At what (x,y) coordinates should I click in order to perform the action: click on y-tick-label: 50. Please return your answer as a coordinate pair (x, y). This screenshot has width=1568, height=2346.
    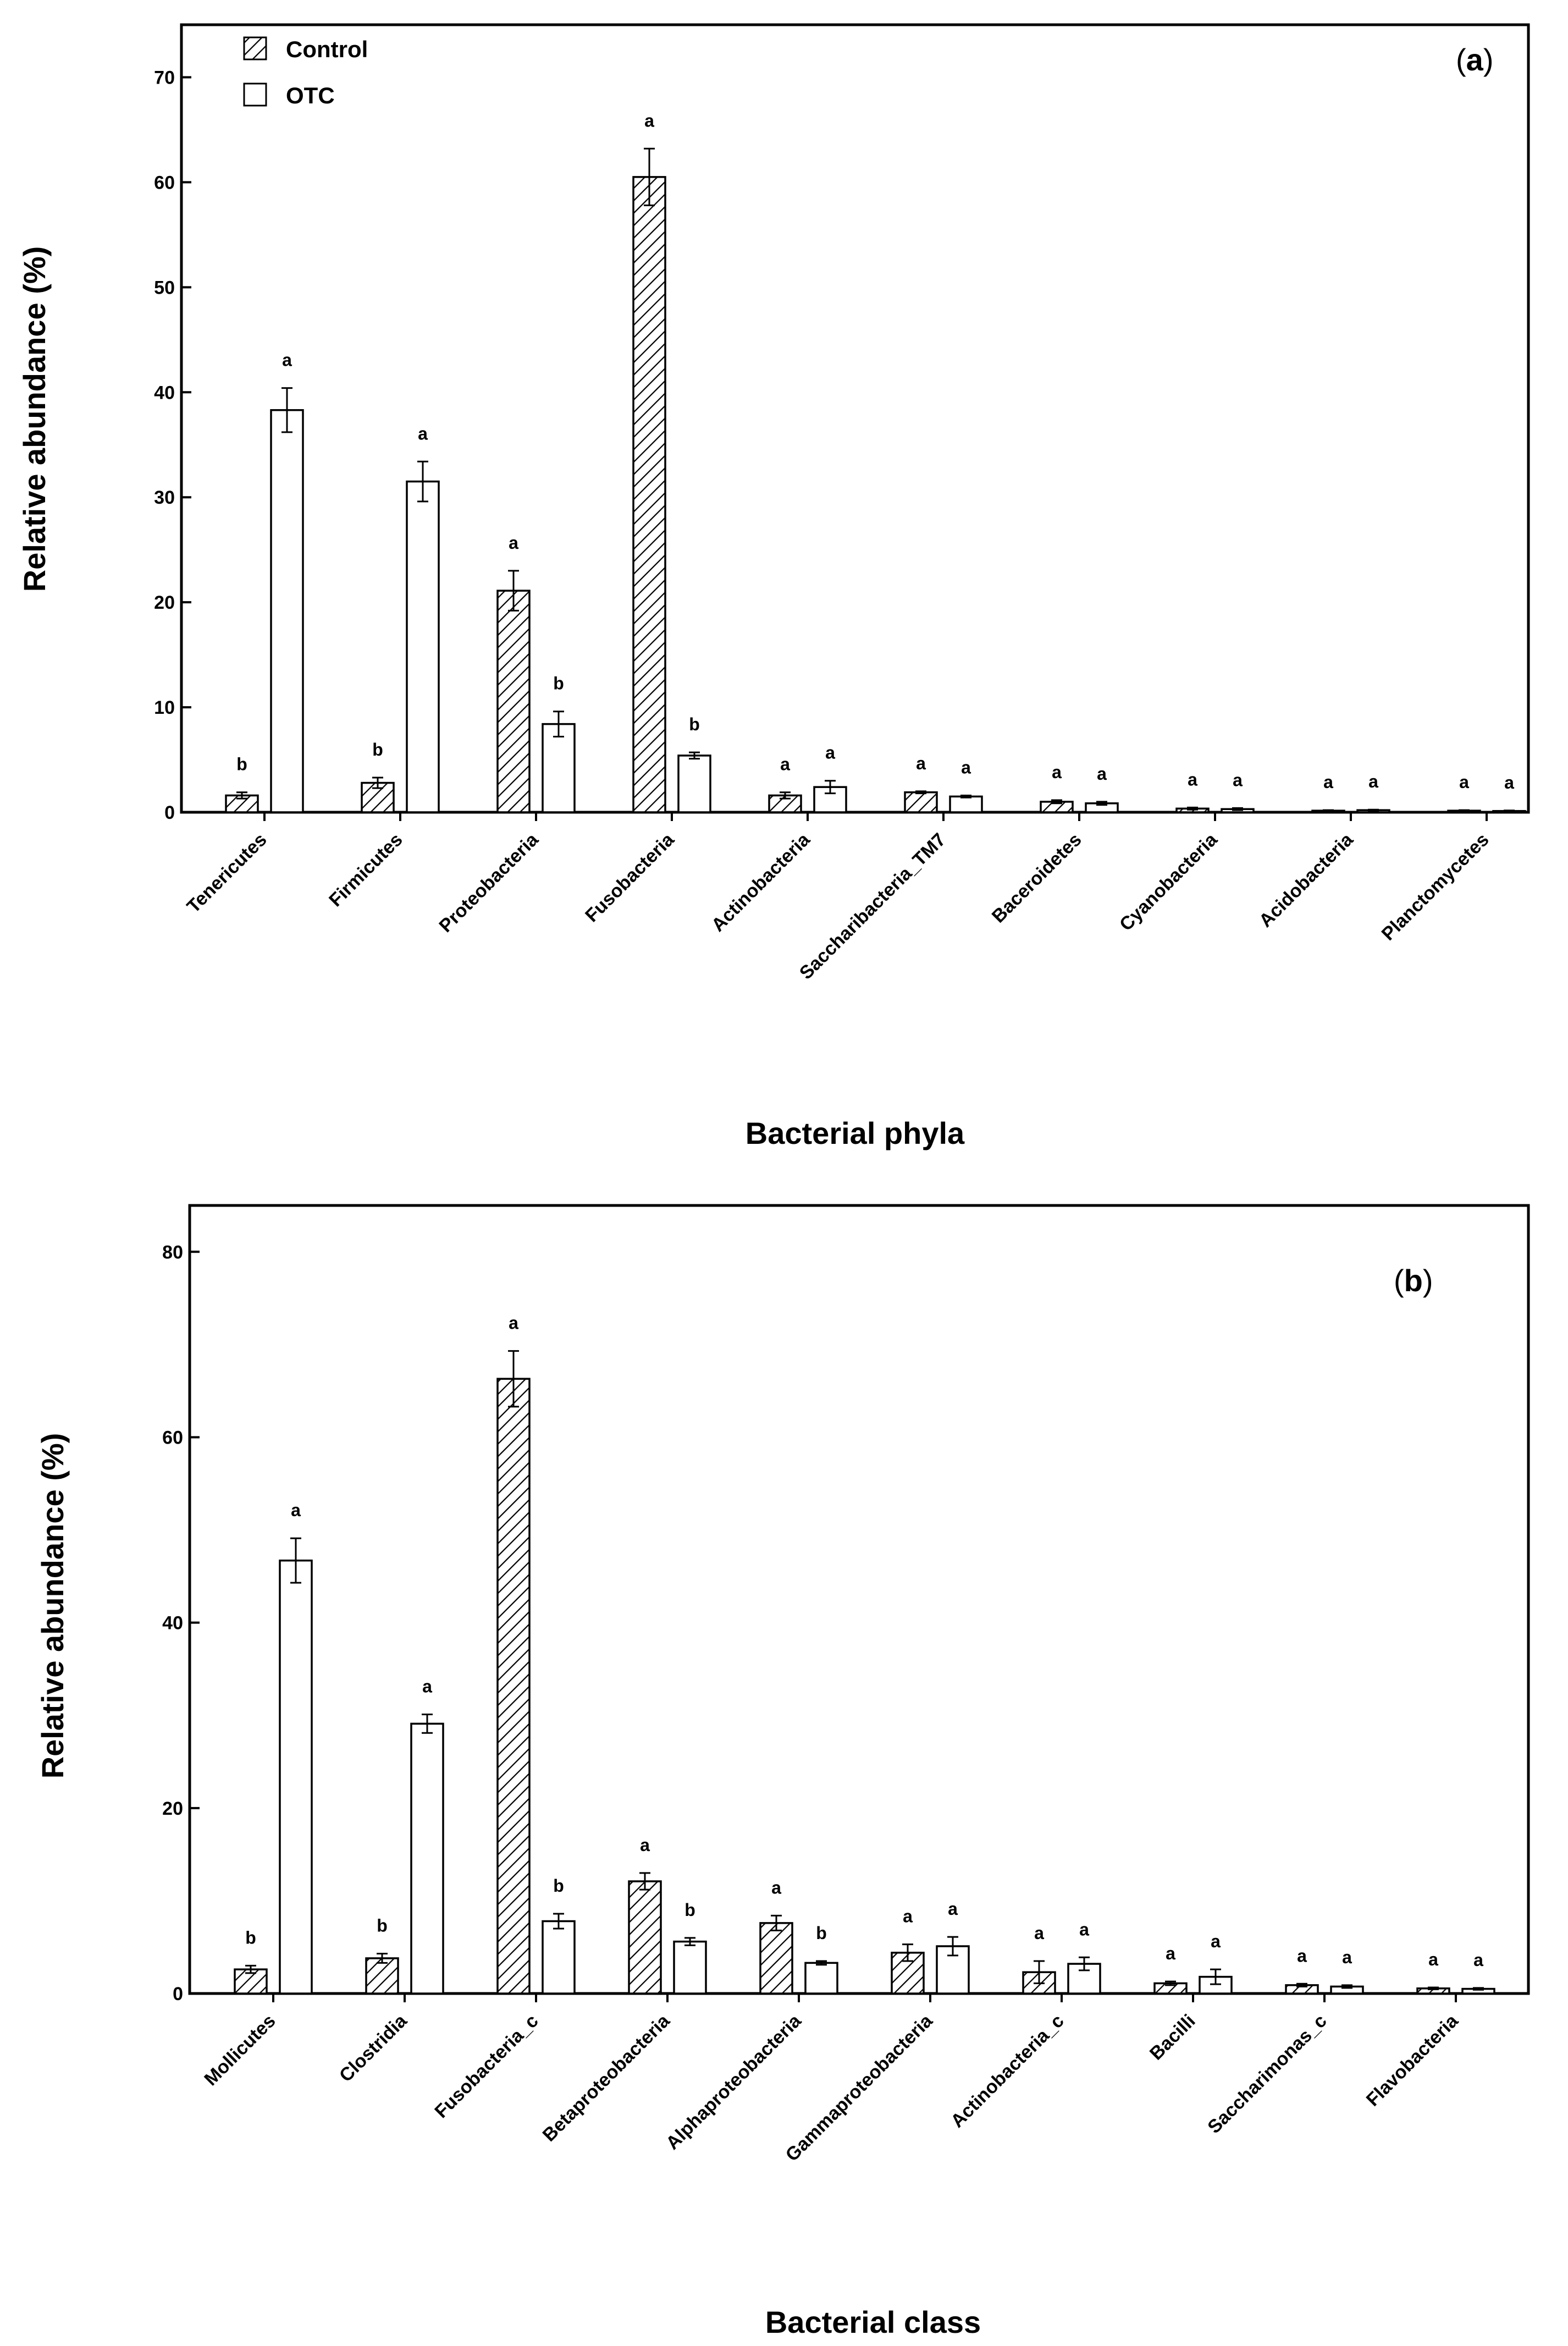
    Looking at the image, I should click on (164, 288).